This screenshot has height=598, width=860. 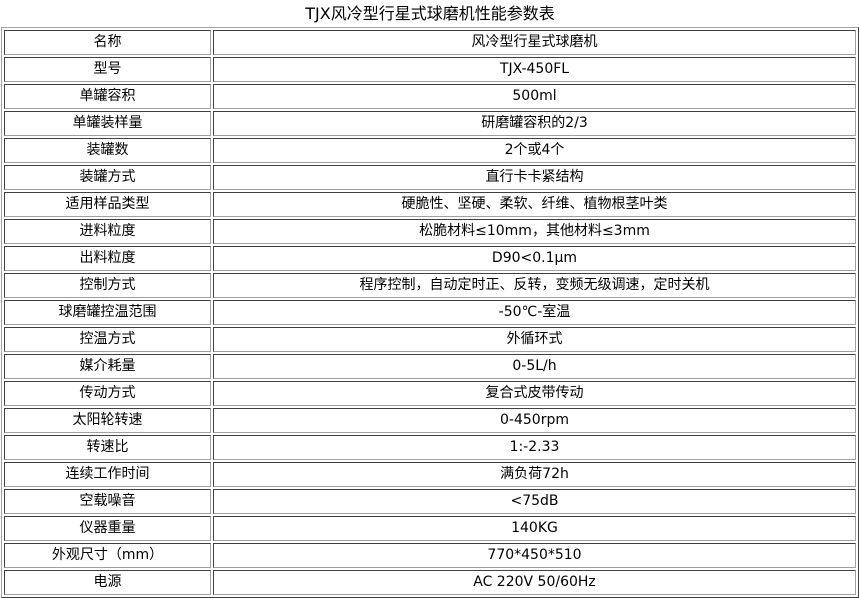 What do you see at coordinates (107, 339) in the screenshot?
I see `param-label: 控温方式` at bounding box center [107, 339].